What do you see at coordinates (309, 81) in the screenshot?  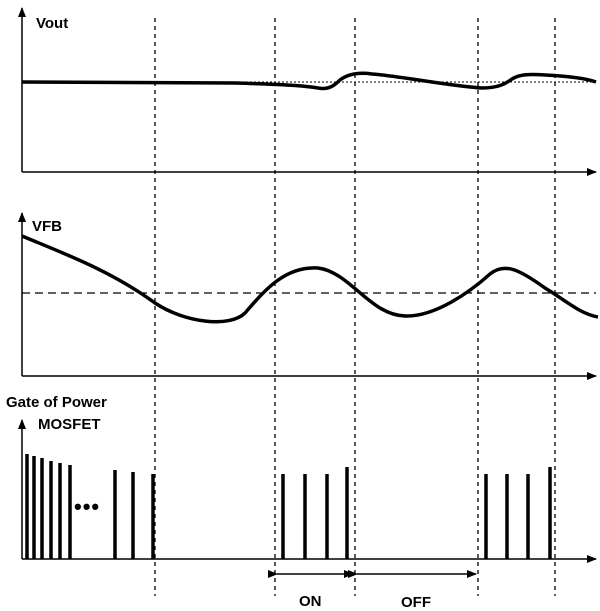 I see `vout-waveform` at bounding box center [309, 81].